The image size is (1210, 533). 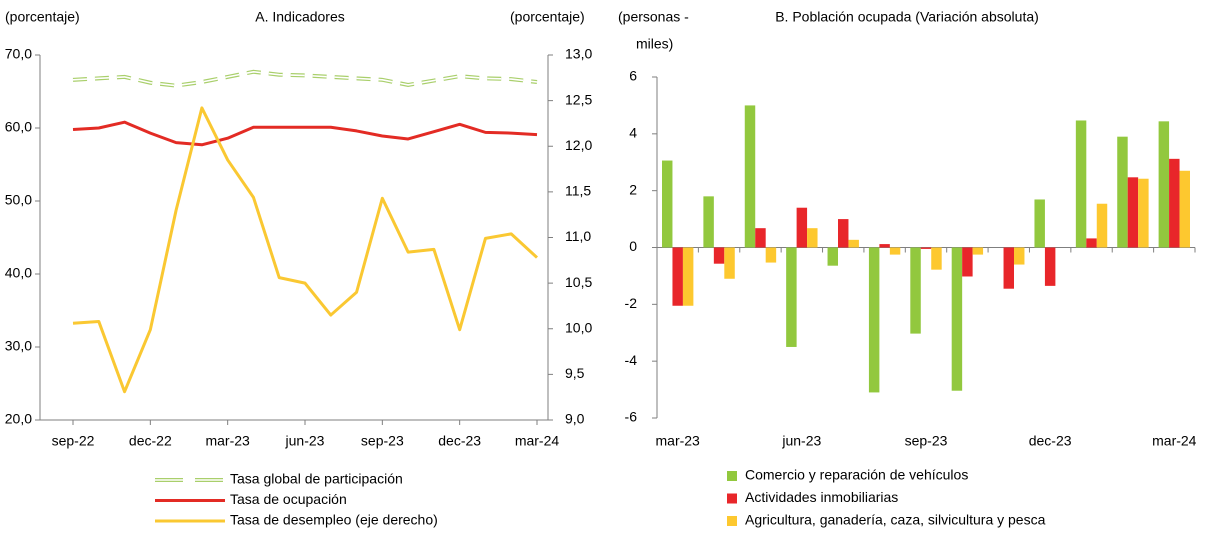 I want to click on y2-tick-label: 9,5, so click(x=575, y=373).